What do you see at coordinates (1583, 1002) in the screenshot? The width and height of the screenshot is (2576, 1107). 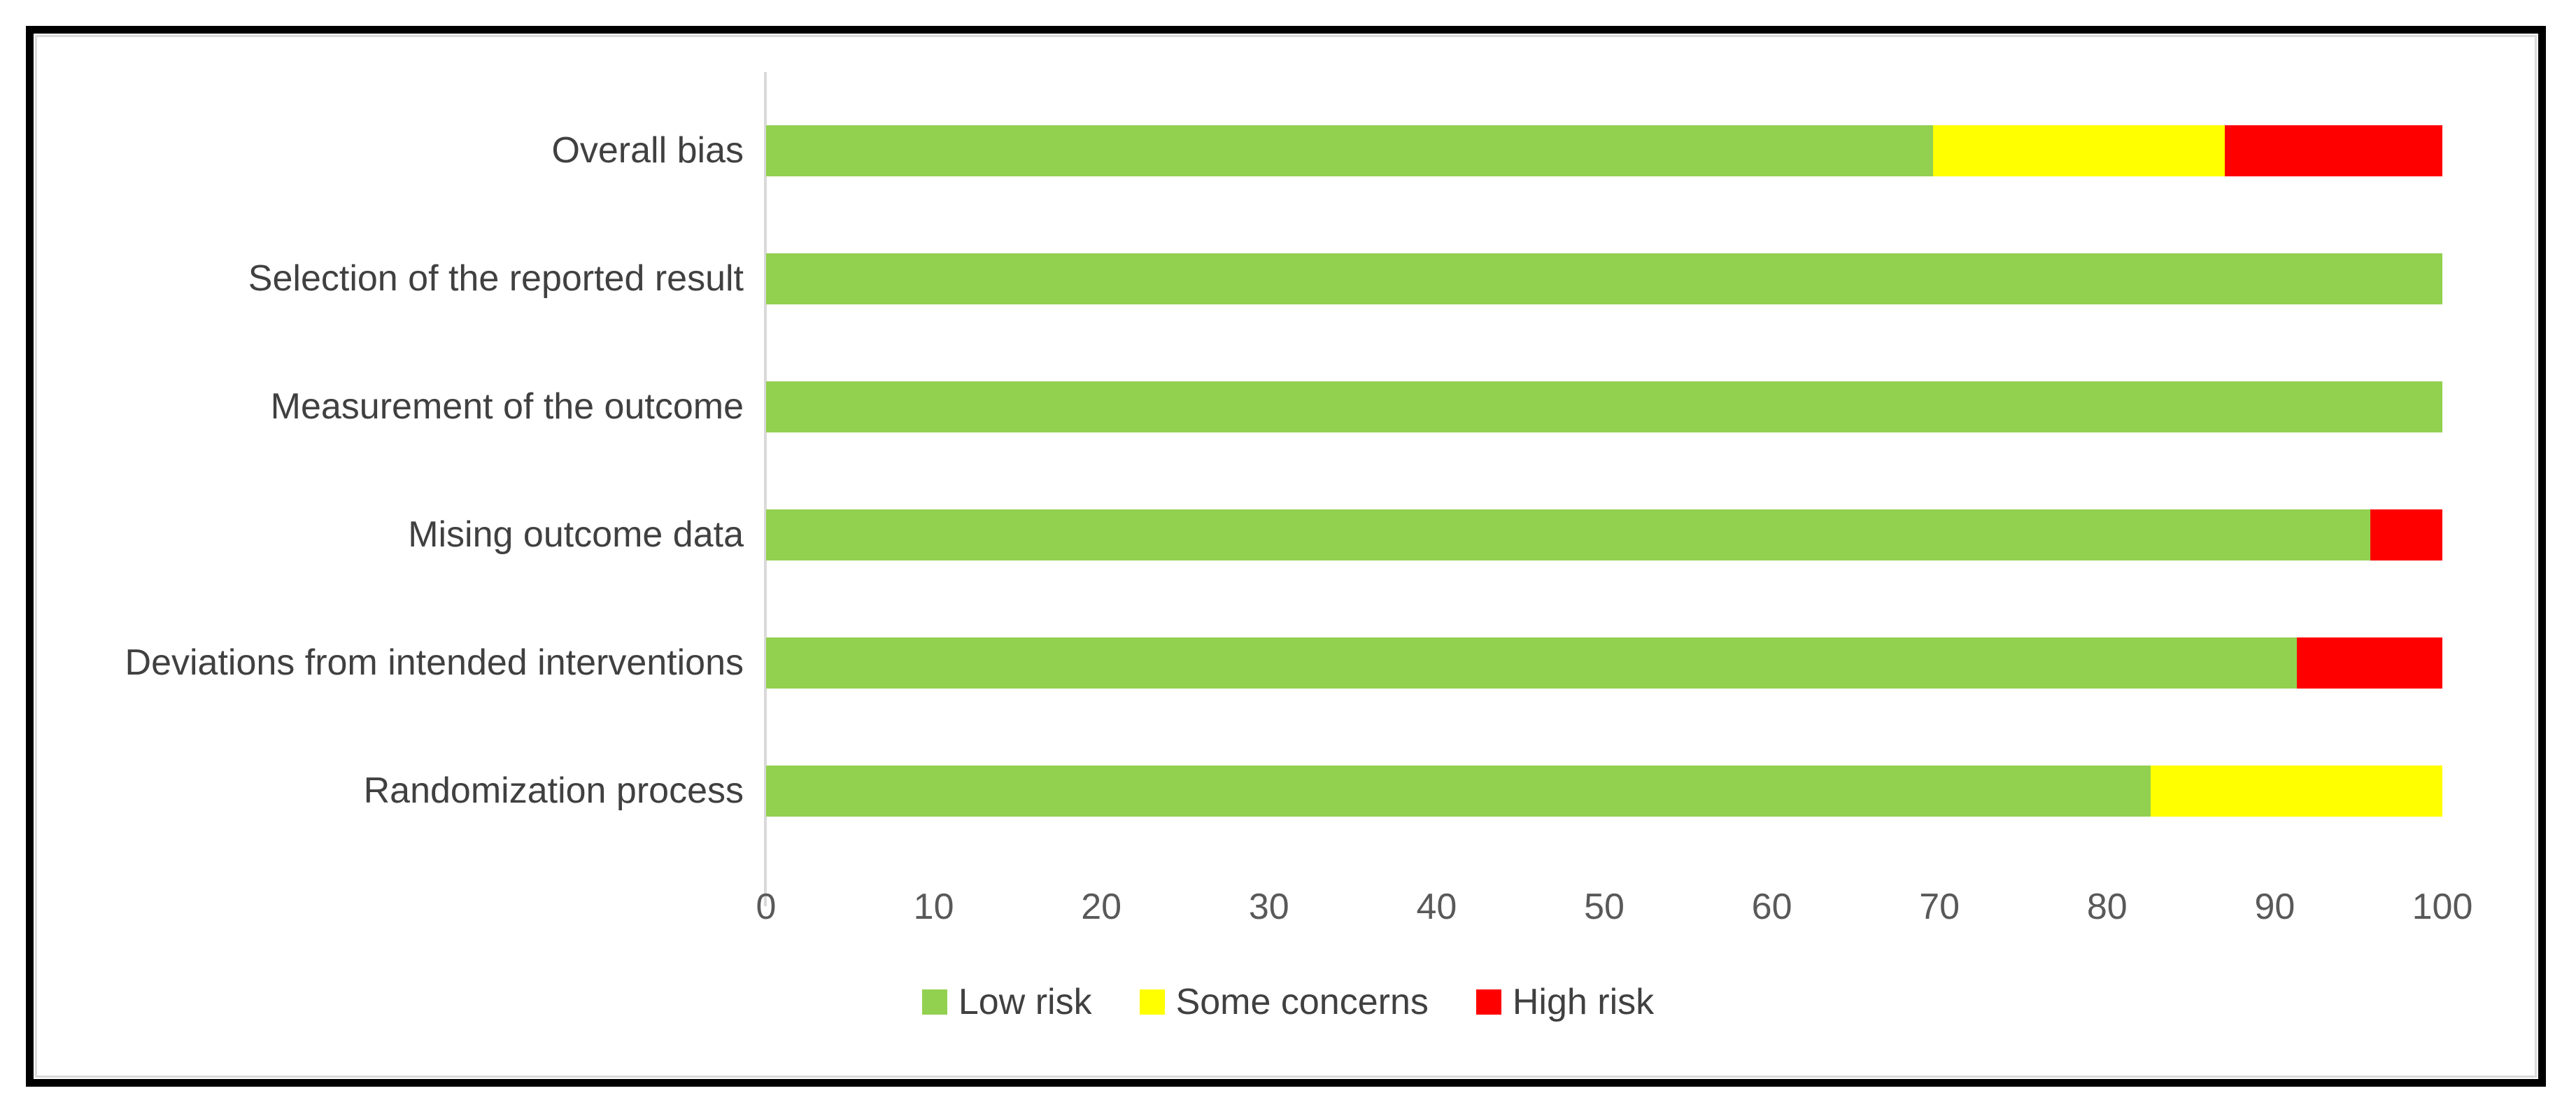 I see `legend-label-high-risk: High risk` at bounding box center [1583, 1002].